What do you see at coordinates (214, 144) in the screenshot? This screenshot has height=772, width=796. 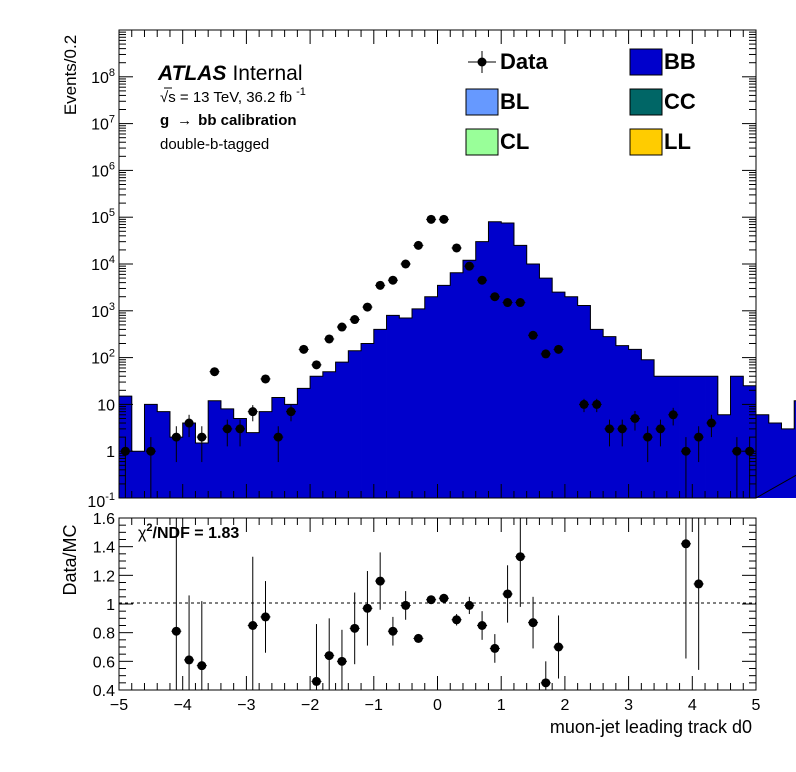 I see `selection-label: double-b-tagged` at bounding box center [214, 144].